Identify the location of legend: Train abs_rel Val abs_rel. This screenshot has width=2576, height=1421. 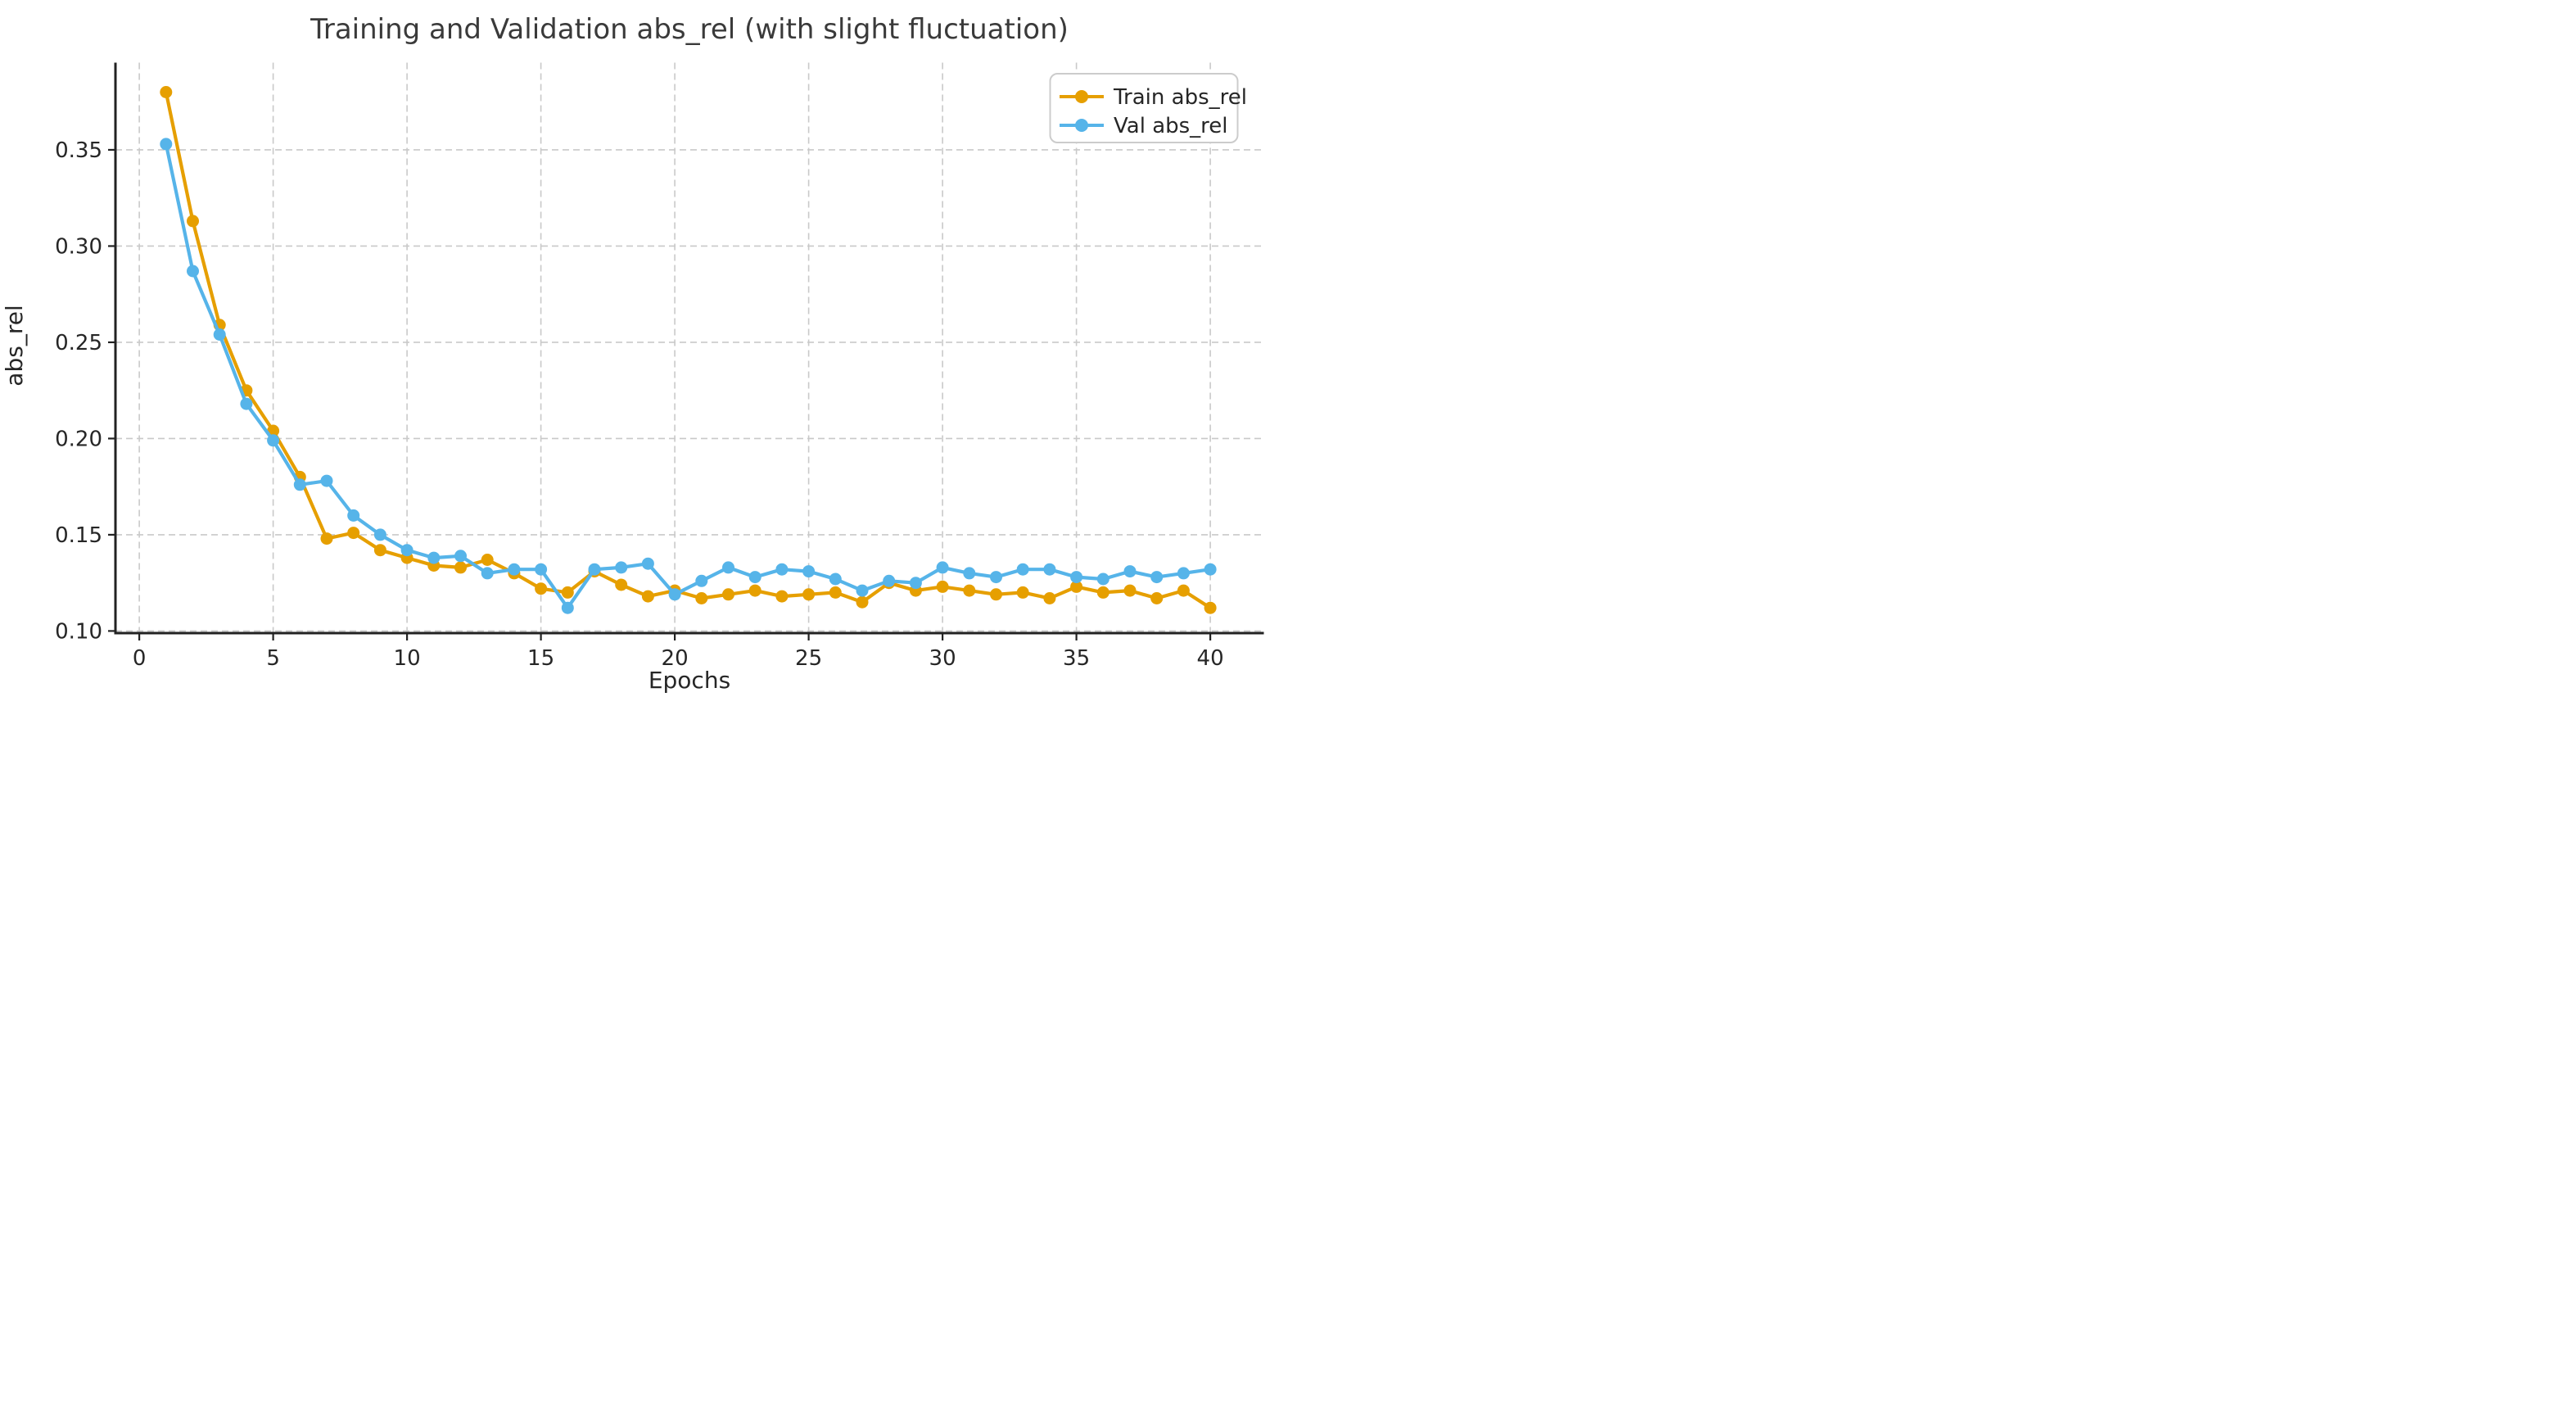
(1148, 108).